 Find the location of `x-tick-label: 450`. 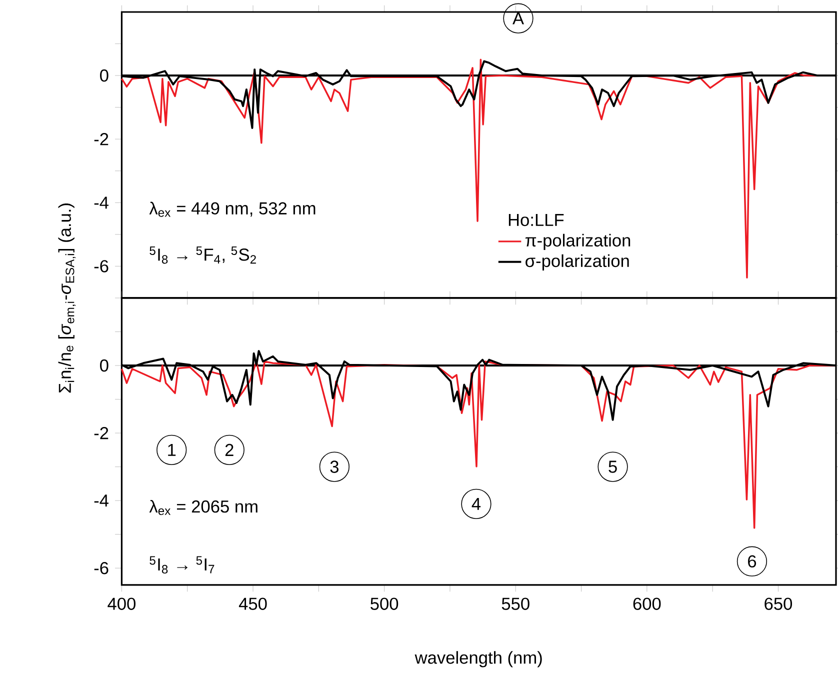

x-tick-label: 450 is located at coordinates (252, 604).